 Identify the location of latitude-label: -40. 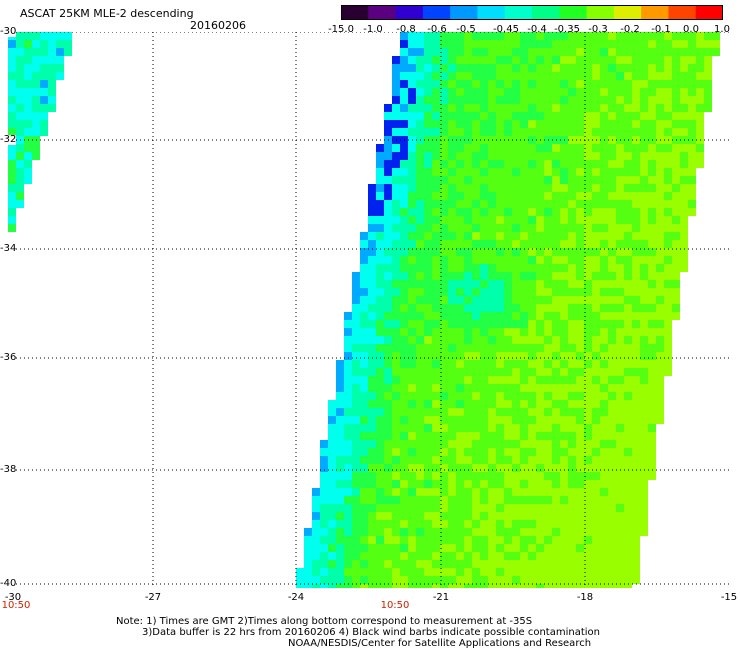
(8, 583).